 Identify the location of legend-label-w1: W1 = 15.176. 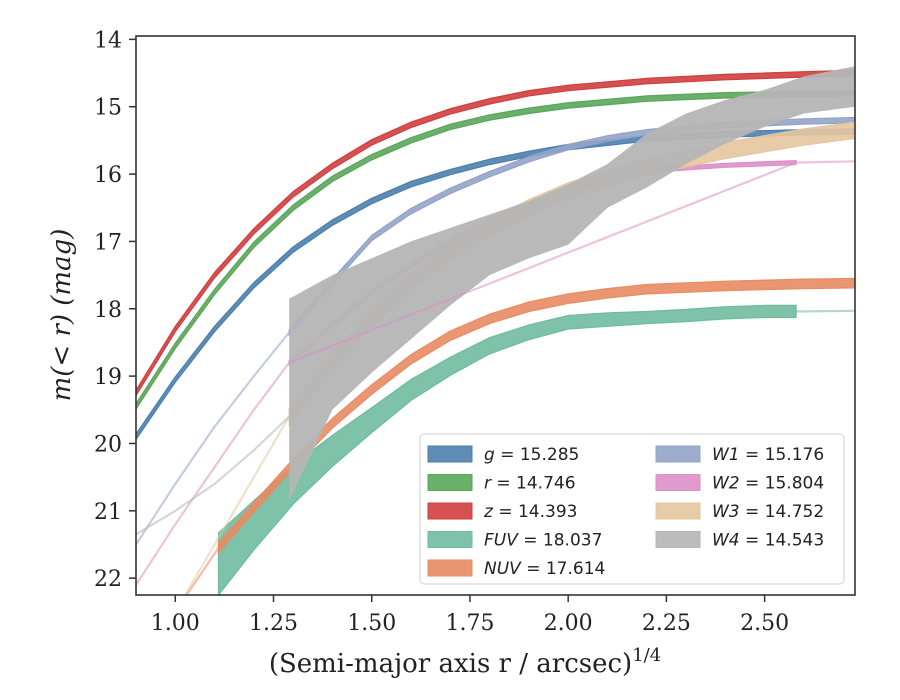
(768, 455).